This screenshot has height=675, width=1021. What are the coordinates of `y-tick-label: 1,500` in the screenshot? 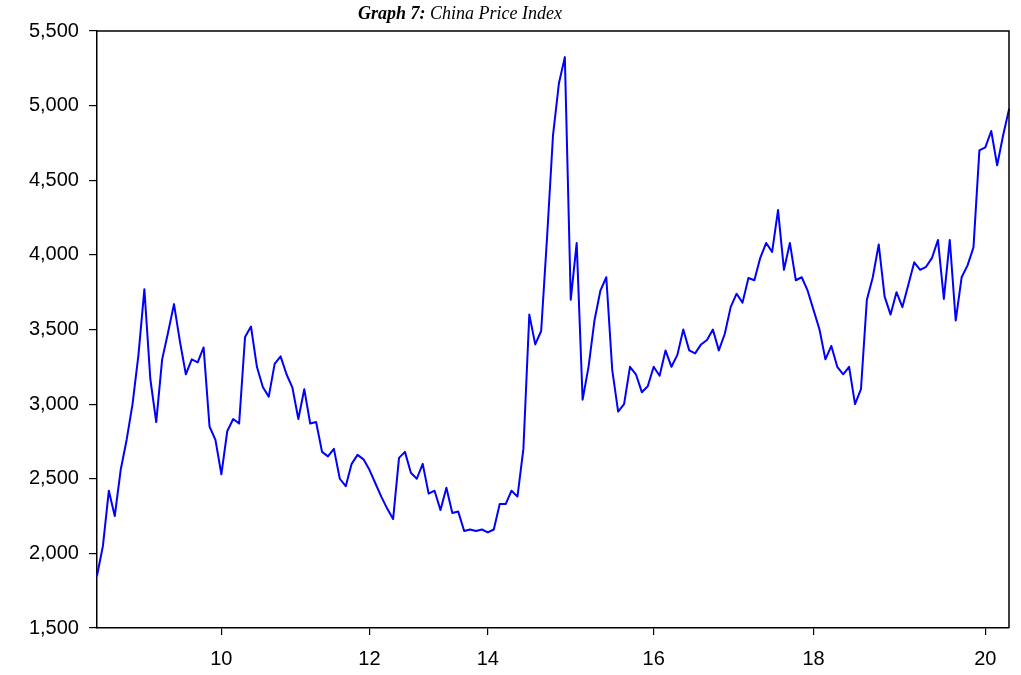 It's located at (53, 626).